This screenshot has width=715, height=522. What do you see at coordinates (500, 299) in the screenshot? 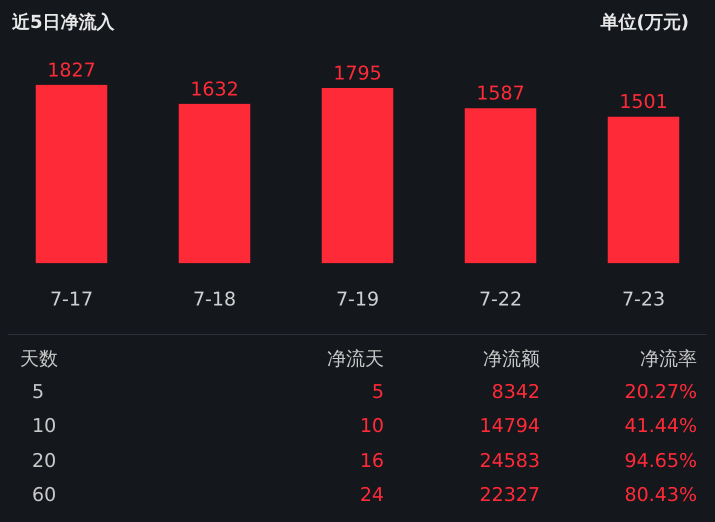
I see `x-tick-label: 7-22` at bounding box center [500, 299].